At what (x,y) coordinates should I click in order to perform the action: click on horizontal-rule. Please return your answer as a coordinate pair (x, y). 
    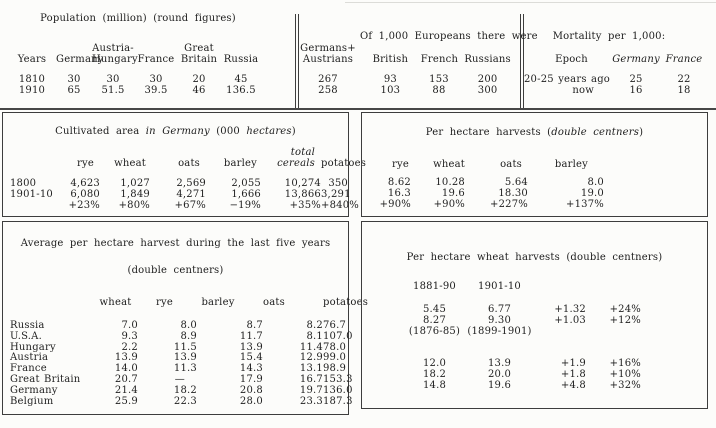
    Looking at the image, I should click on (358, 109).